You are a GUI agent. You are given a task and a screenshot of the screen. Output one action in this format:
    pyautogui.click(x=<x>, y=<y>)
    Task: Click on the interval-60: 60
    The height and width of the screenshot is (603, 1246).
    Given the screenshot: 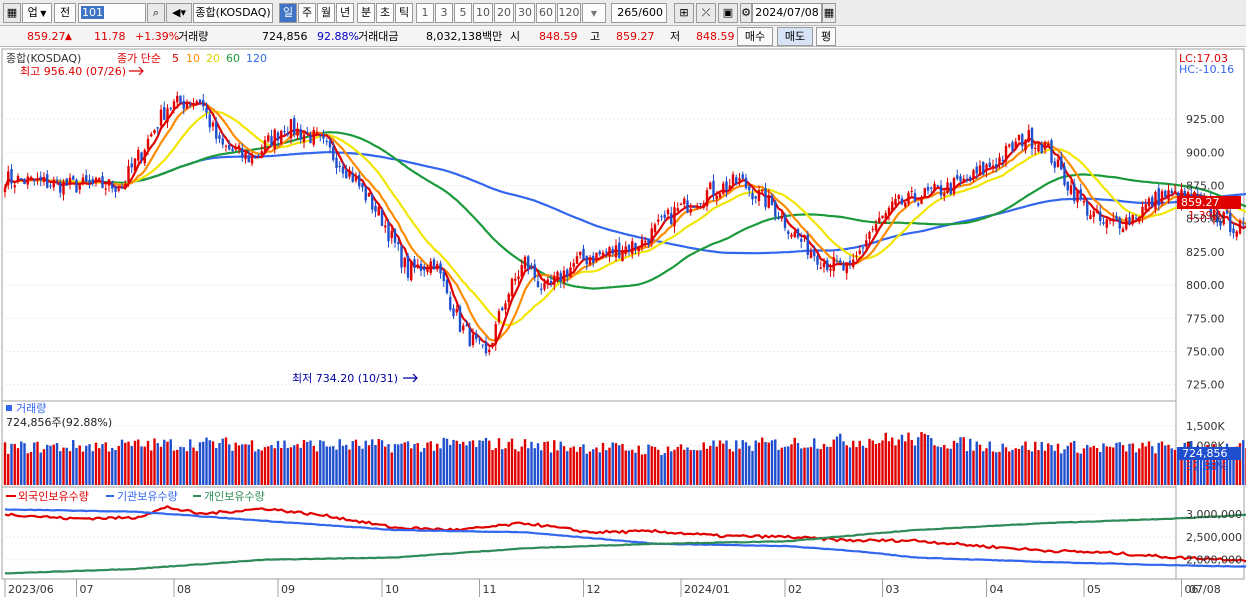 What is the action you would take?
    pyautogui.click(x=546, y=13)
    